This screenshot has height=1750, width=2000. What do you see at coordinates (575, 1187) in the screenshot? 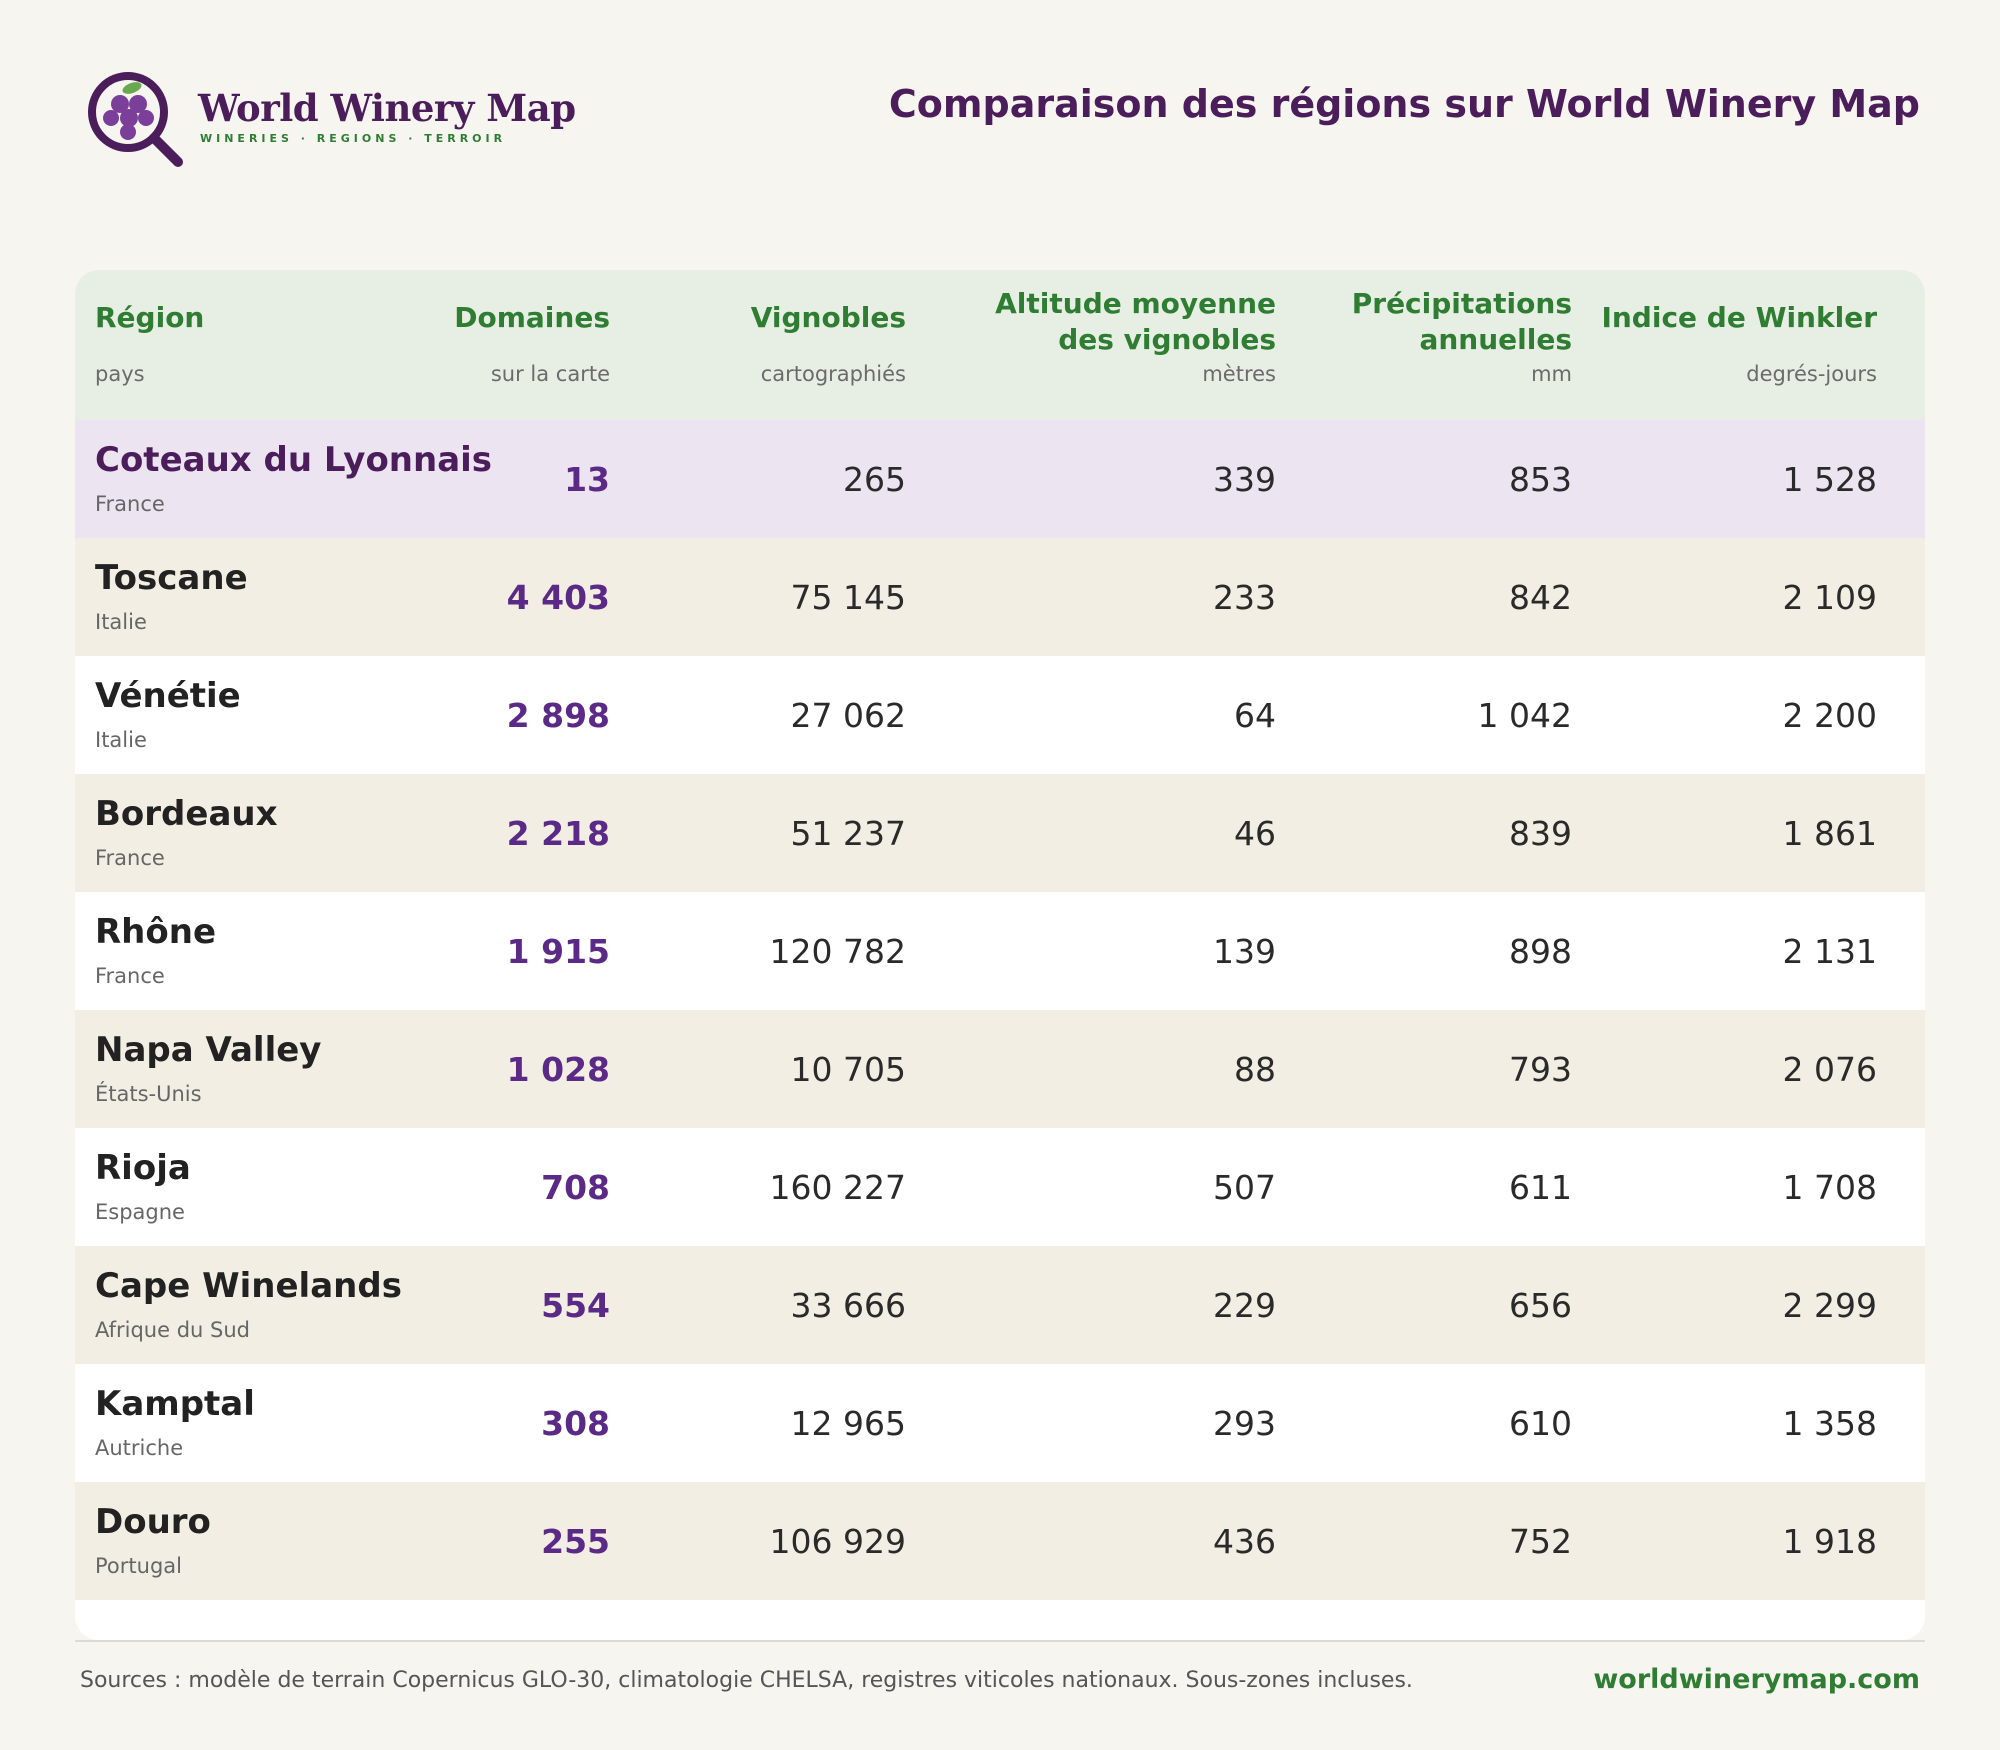
I see `domaines-value: 708` at bounding box center [575, 1187].